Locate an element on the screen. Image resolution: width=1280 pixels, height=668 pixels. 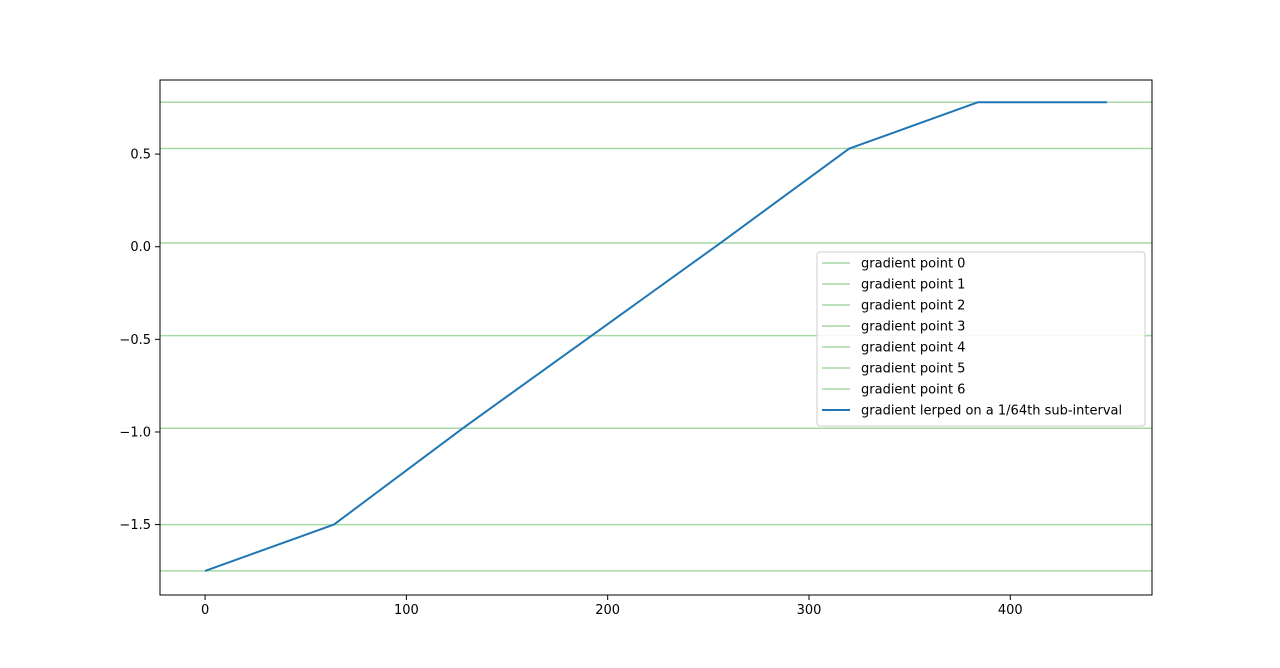
y-tick-label: 0.0 is located at coordinates (140, 247).